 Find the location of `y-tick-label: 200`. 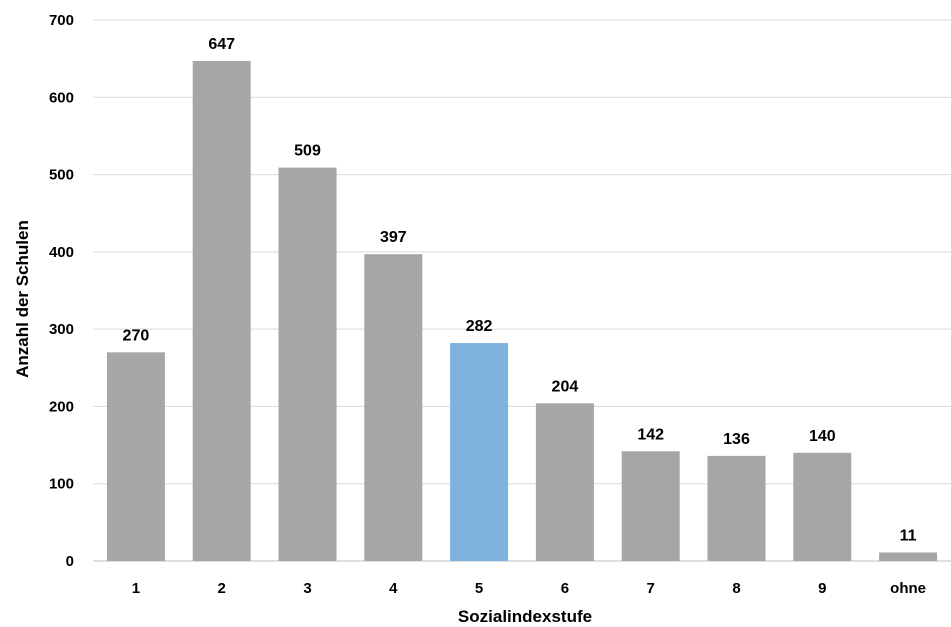

y-tick-label: 200 is located at coordinates (61, 406).